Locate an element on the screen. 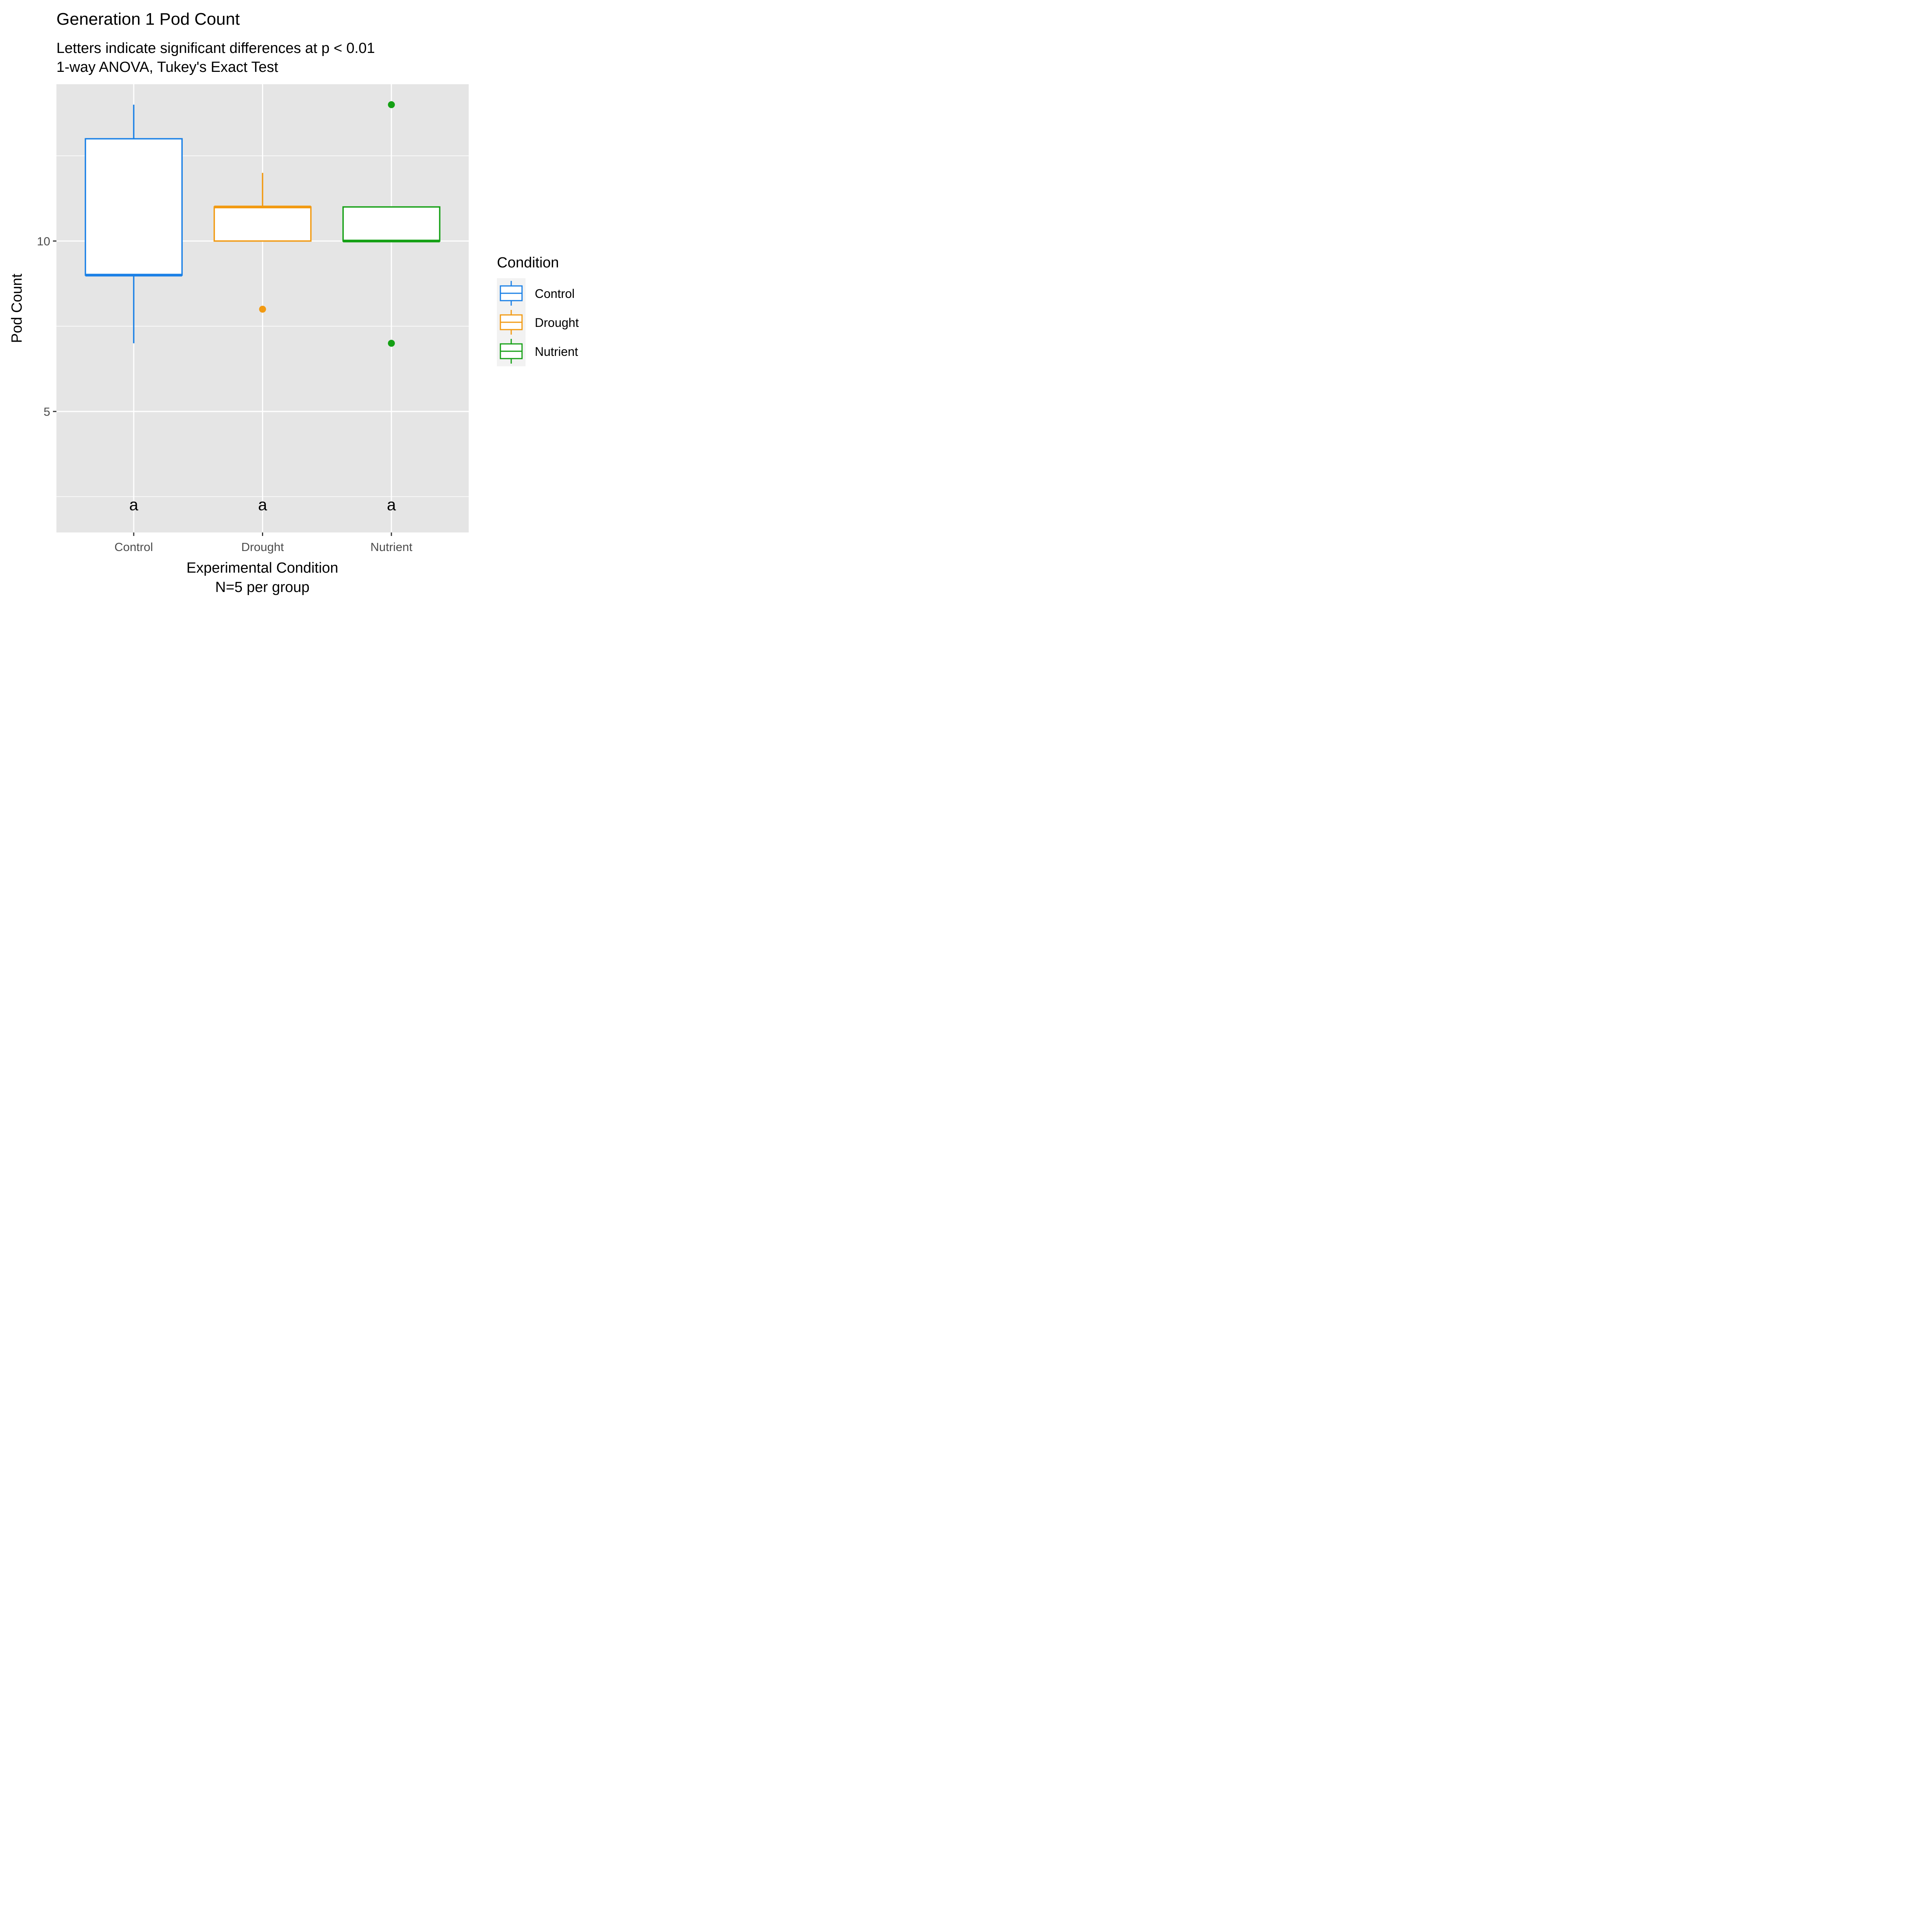  boxplot-control: a is located at coordinates (134, 309).